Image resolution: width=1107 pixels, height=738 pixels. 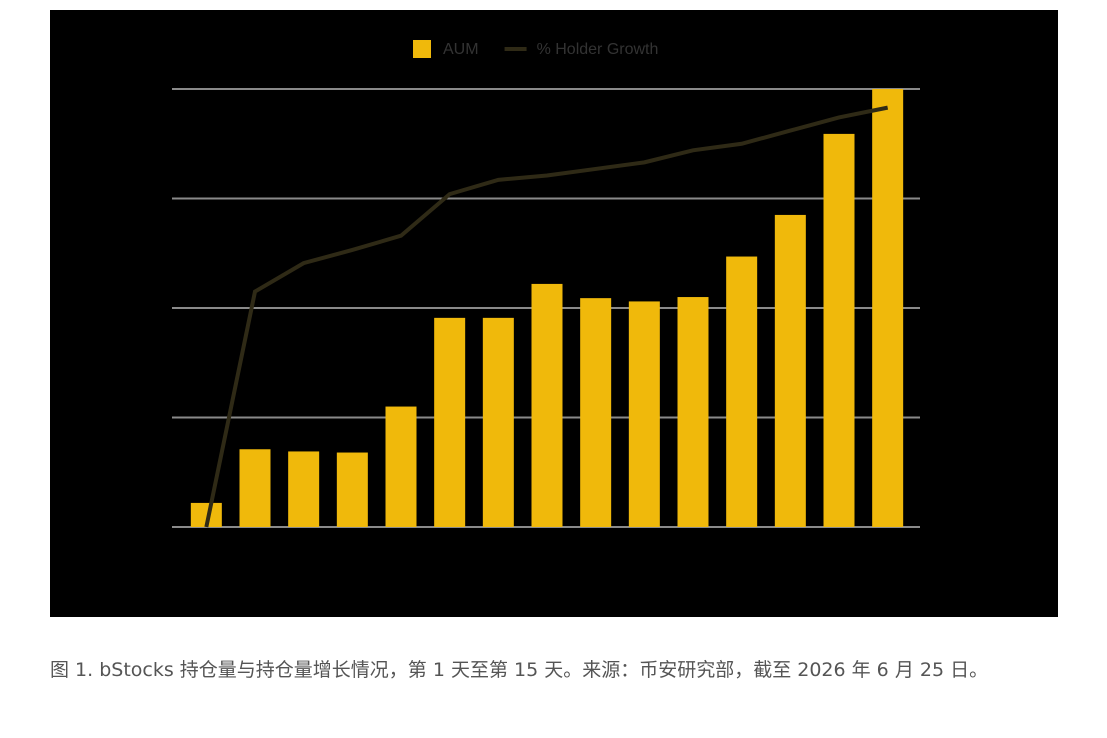 What do you see at coordinates (461, 49) in the screenshot?
I see `legend-label: AUM` at bounding box center [461, 49].